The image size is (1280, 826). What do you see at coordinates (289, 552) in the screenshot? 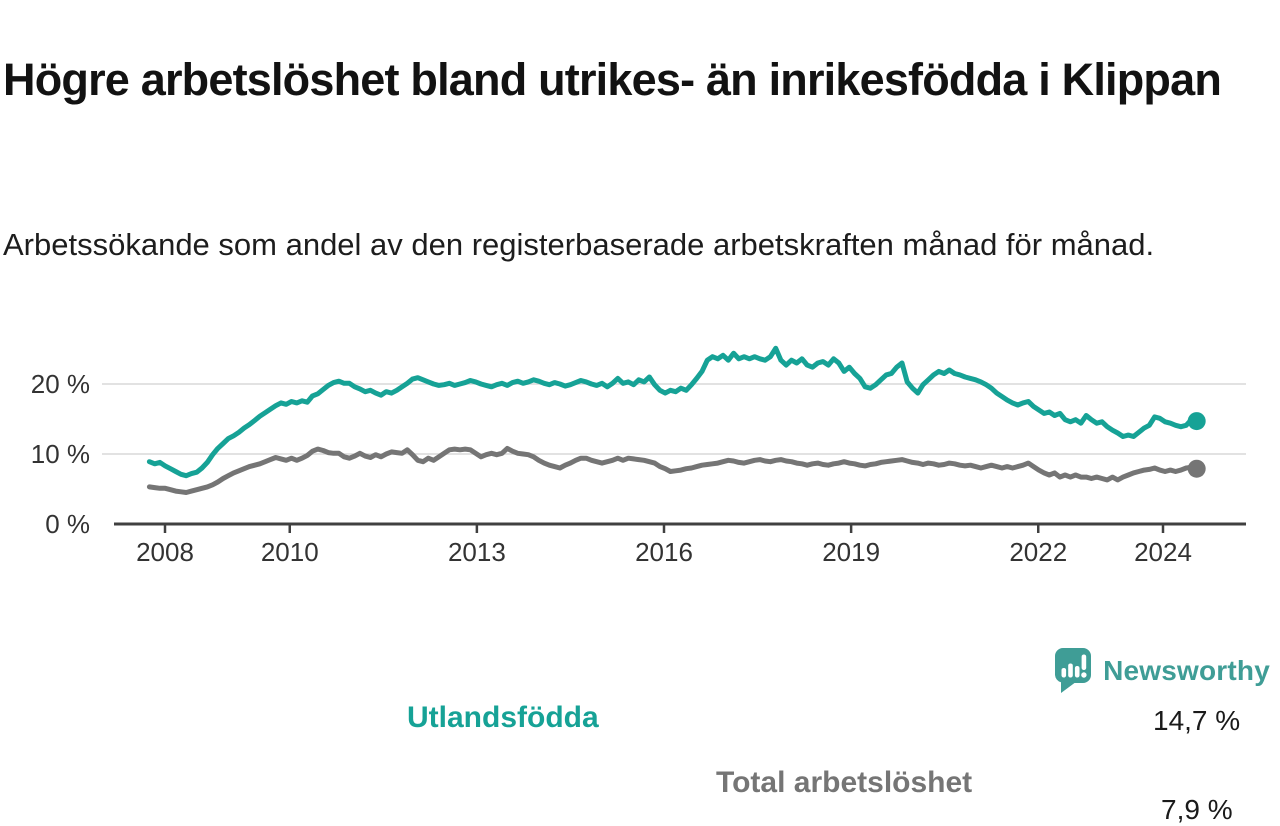
I see `x-axis-label-2010: 2010` at bounding box center [289, 552].